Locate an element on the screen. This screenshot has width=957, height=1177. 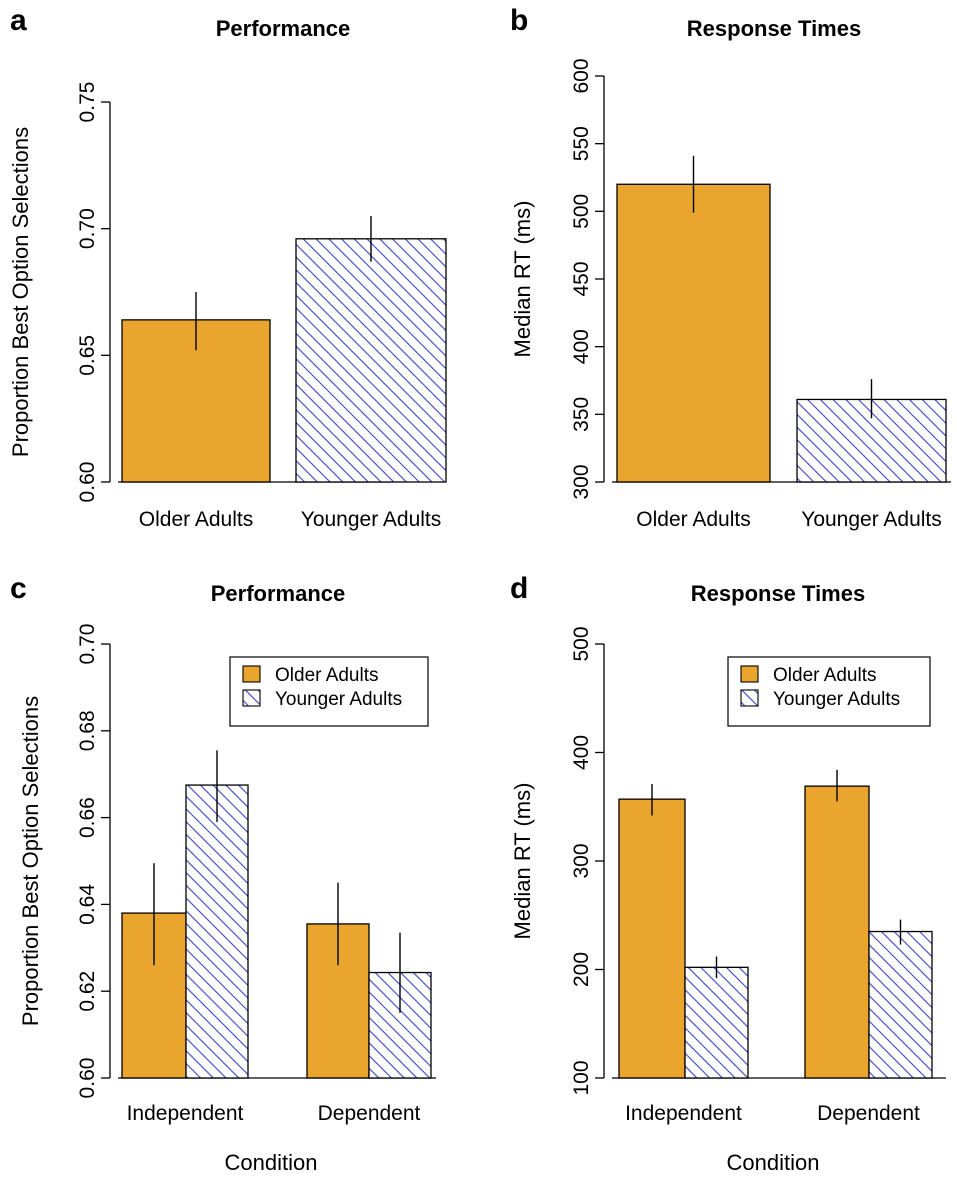
y-tick-label: 0.62 is located at coordinates (87, 991).